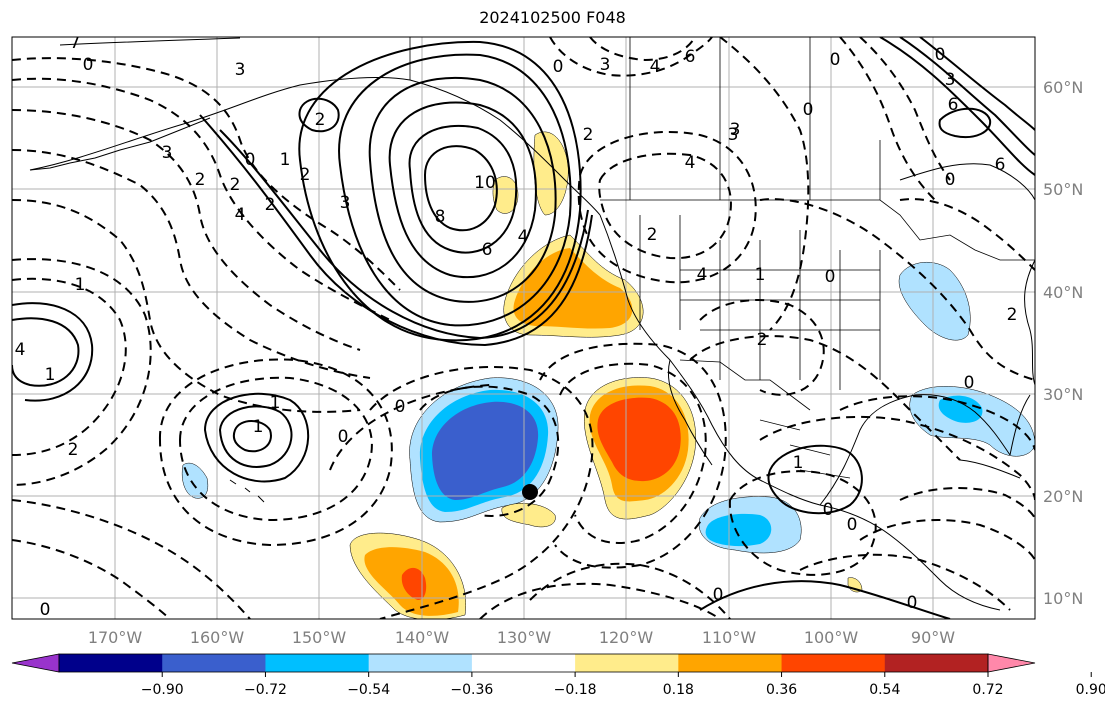 Image resolution: width=1105 pixels, height=712 pixels. What do you see at coordinates (817, 230) in the screenshot?
I see `border-us-canada` at bounding box center [817, 230].